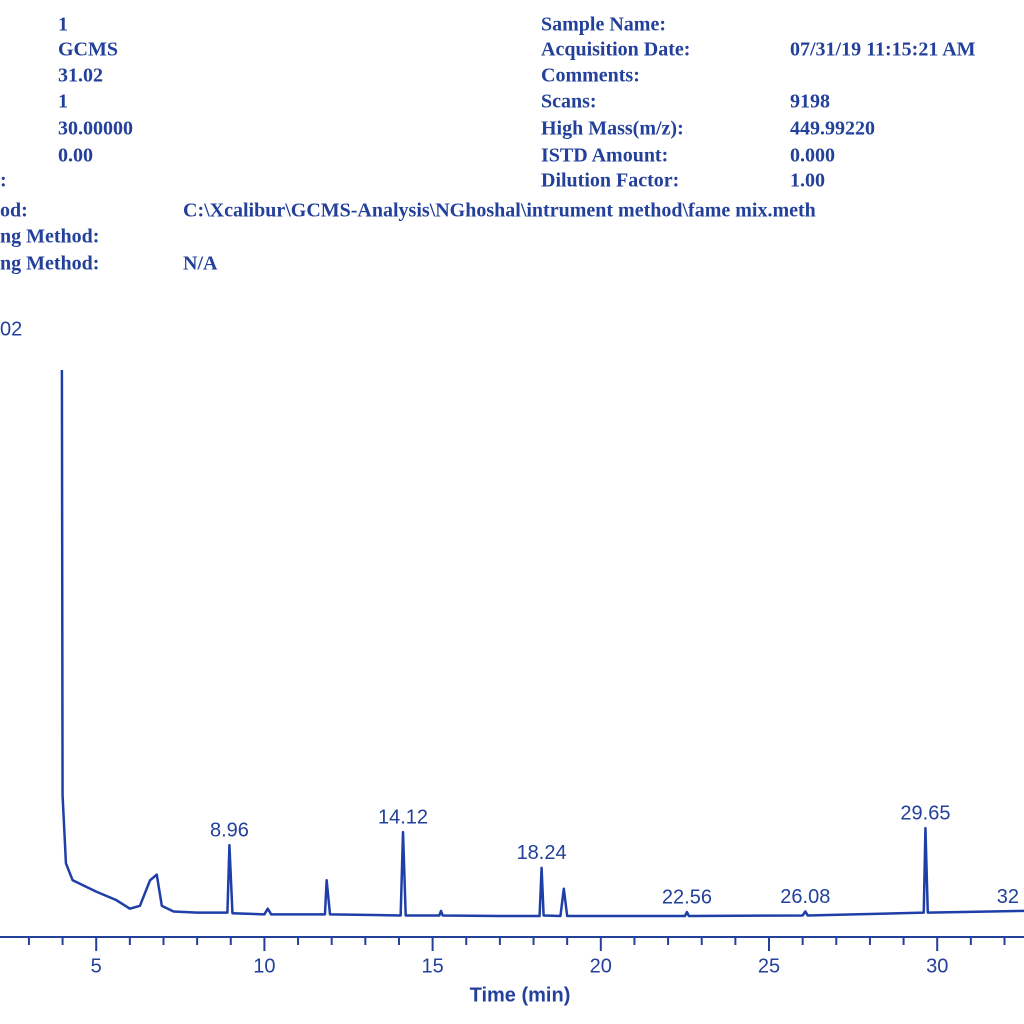  Describe the element at coordinates (883, 50) in the screenshot. I see `header-value: 07/31/19 11:15:21 AM` at that location.